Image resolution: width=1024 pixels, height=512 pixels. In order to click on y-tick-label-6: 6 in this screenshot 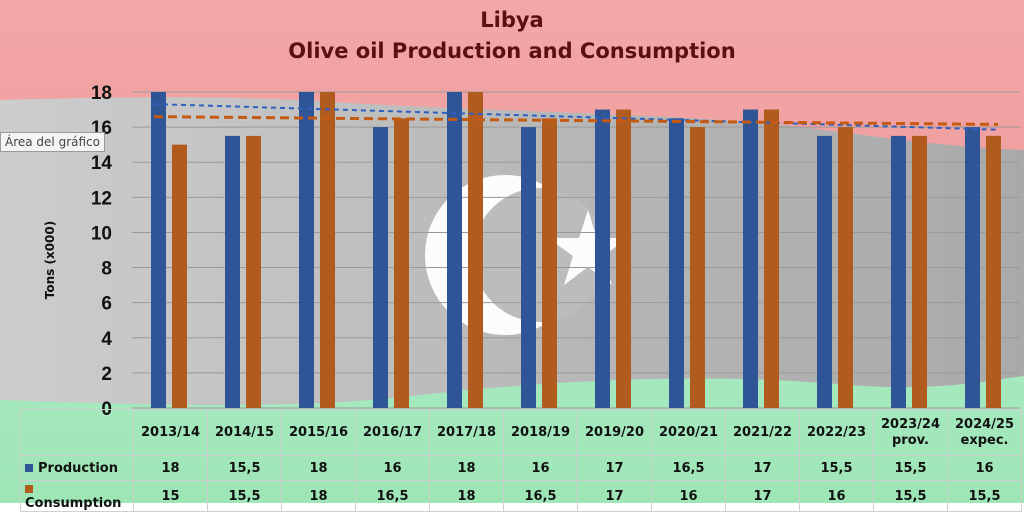, I will do `click(106, 304)`.